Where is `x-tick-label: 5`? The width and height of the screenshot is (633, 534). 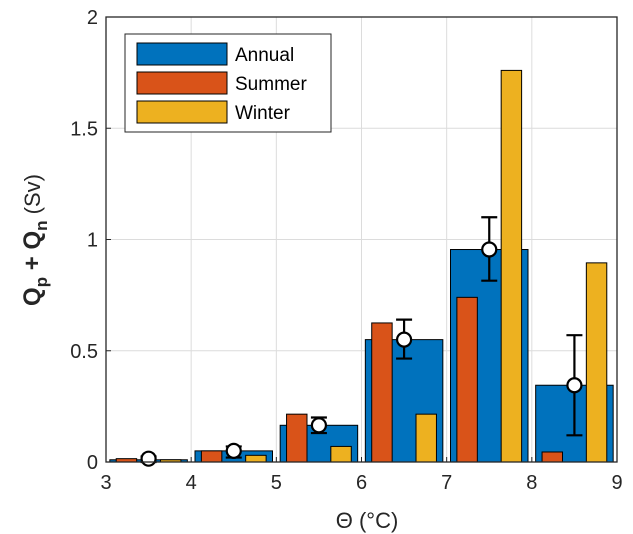 x-tick-label: 5 is located at coordinates (276, 483).